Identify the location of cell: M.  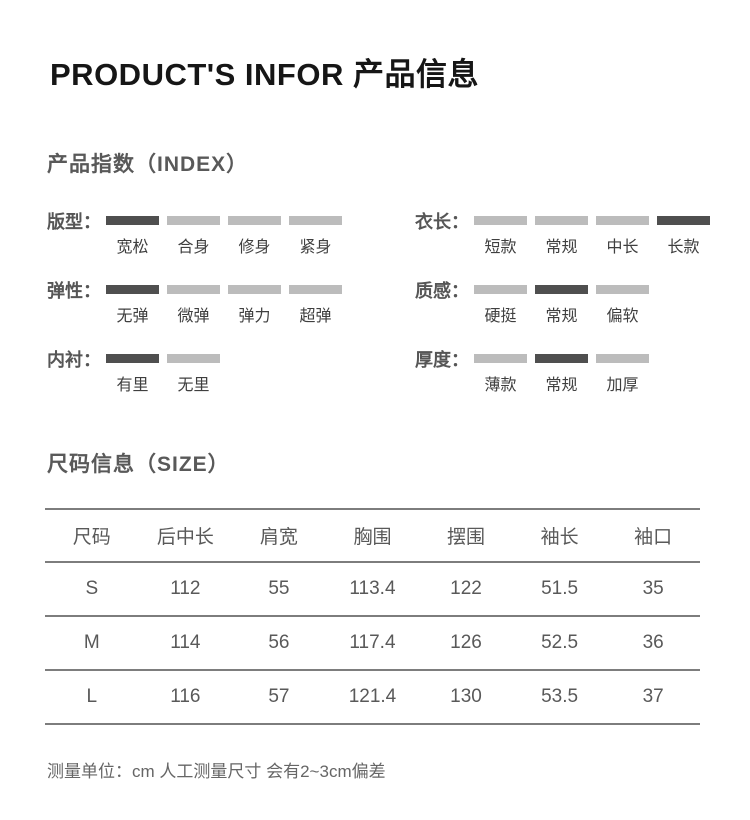
(91, 642).